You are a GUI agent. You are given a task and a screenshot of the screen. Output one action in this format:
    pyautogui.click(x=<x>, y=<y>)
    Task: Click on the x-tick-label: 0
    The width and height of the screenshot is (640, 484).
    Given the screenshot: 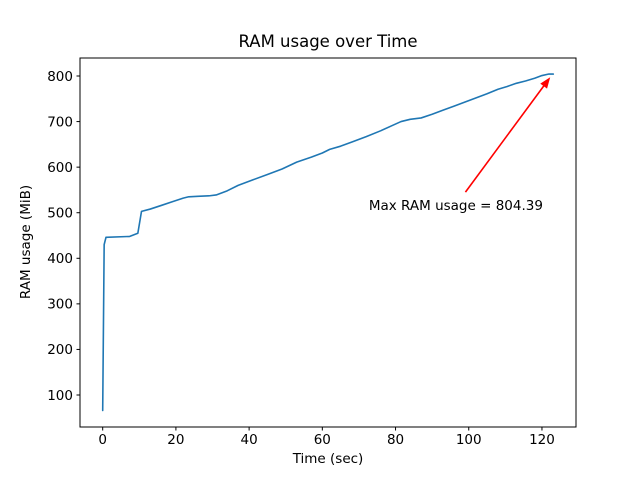 What is the action you would take?
    pyautogui.click(x=102, y=440)
    